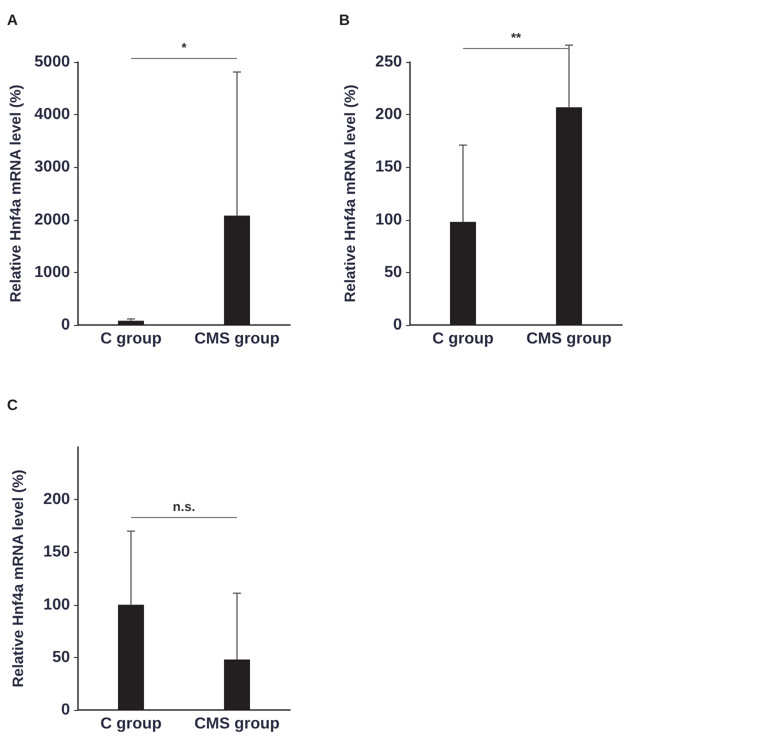 Image resolution: width=774 pixels, height=753 pixels. What do you see at coordinates (12, 20) in the screenshot?
I see `chart-title: A` at bounding box center [12, 20].